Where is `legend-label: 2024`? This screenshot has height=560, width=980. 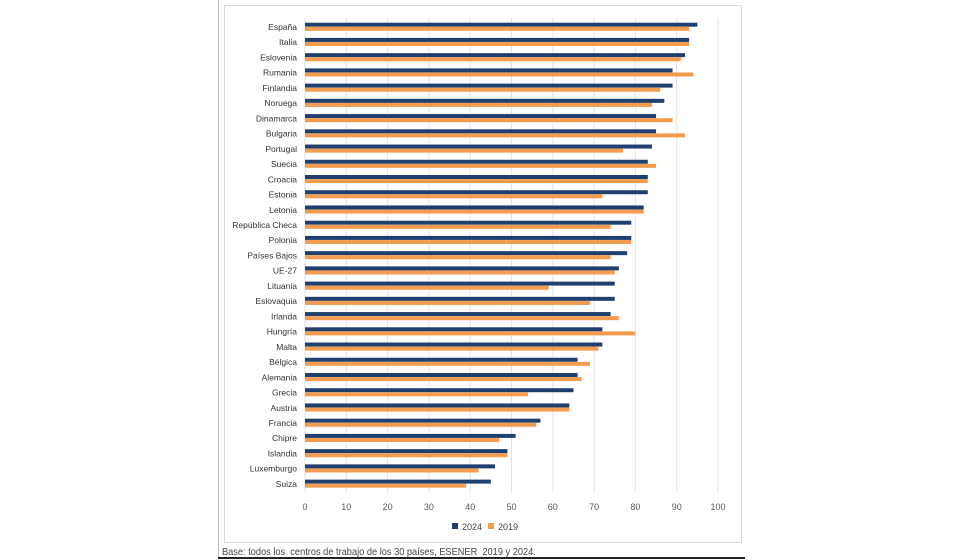 legend-label: 2024 is located at coordinates (472, 527).